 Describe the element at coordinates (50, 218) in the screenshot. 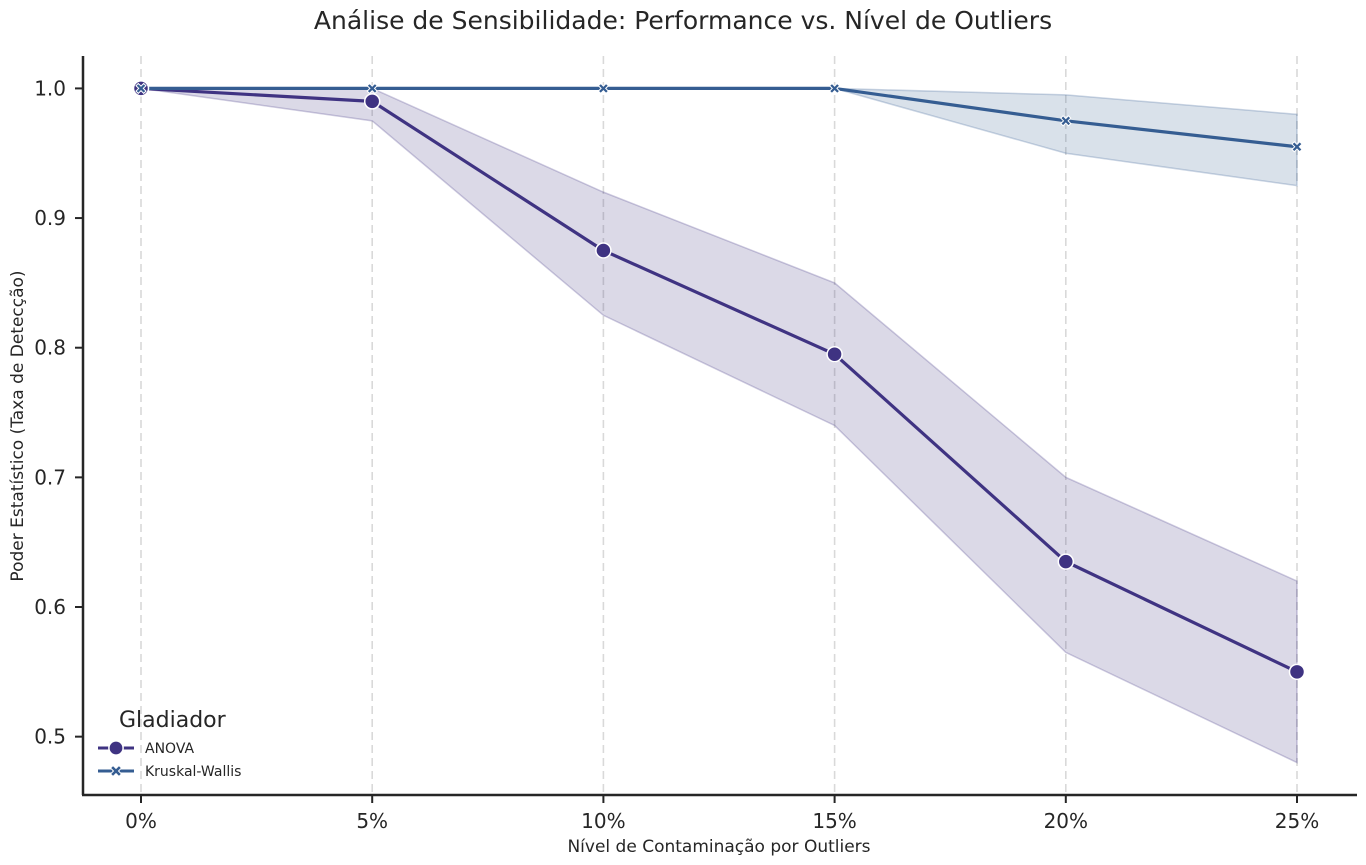

I see `y-tick-label-4: 0.9` at that location.